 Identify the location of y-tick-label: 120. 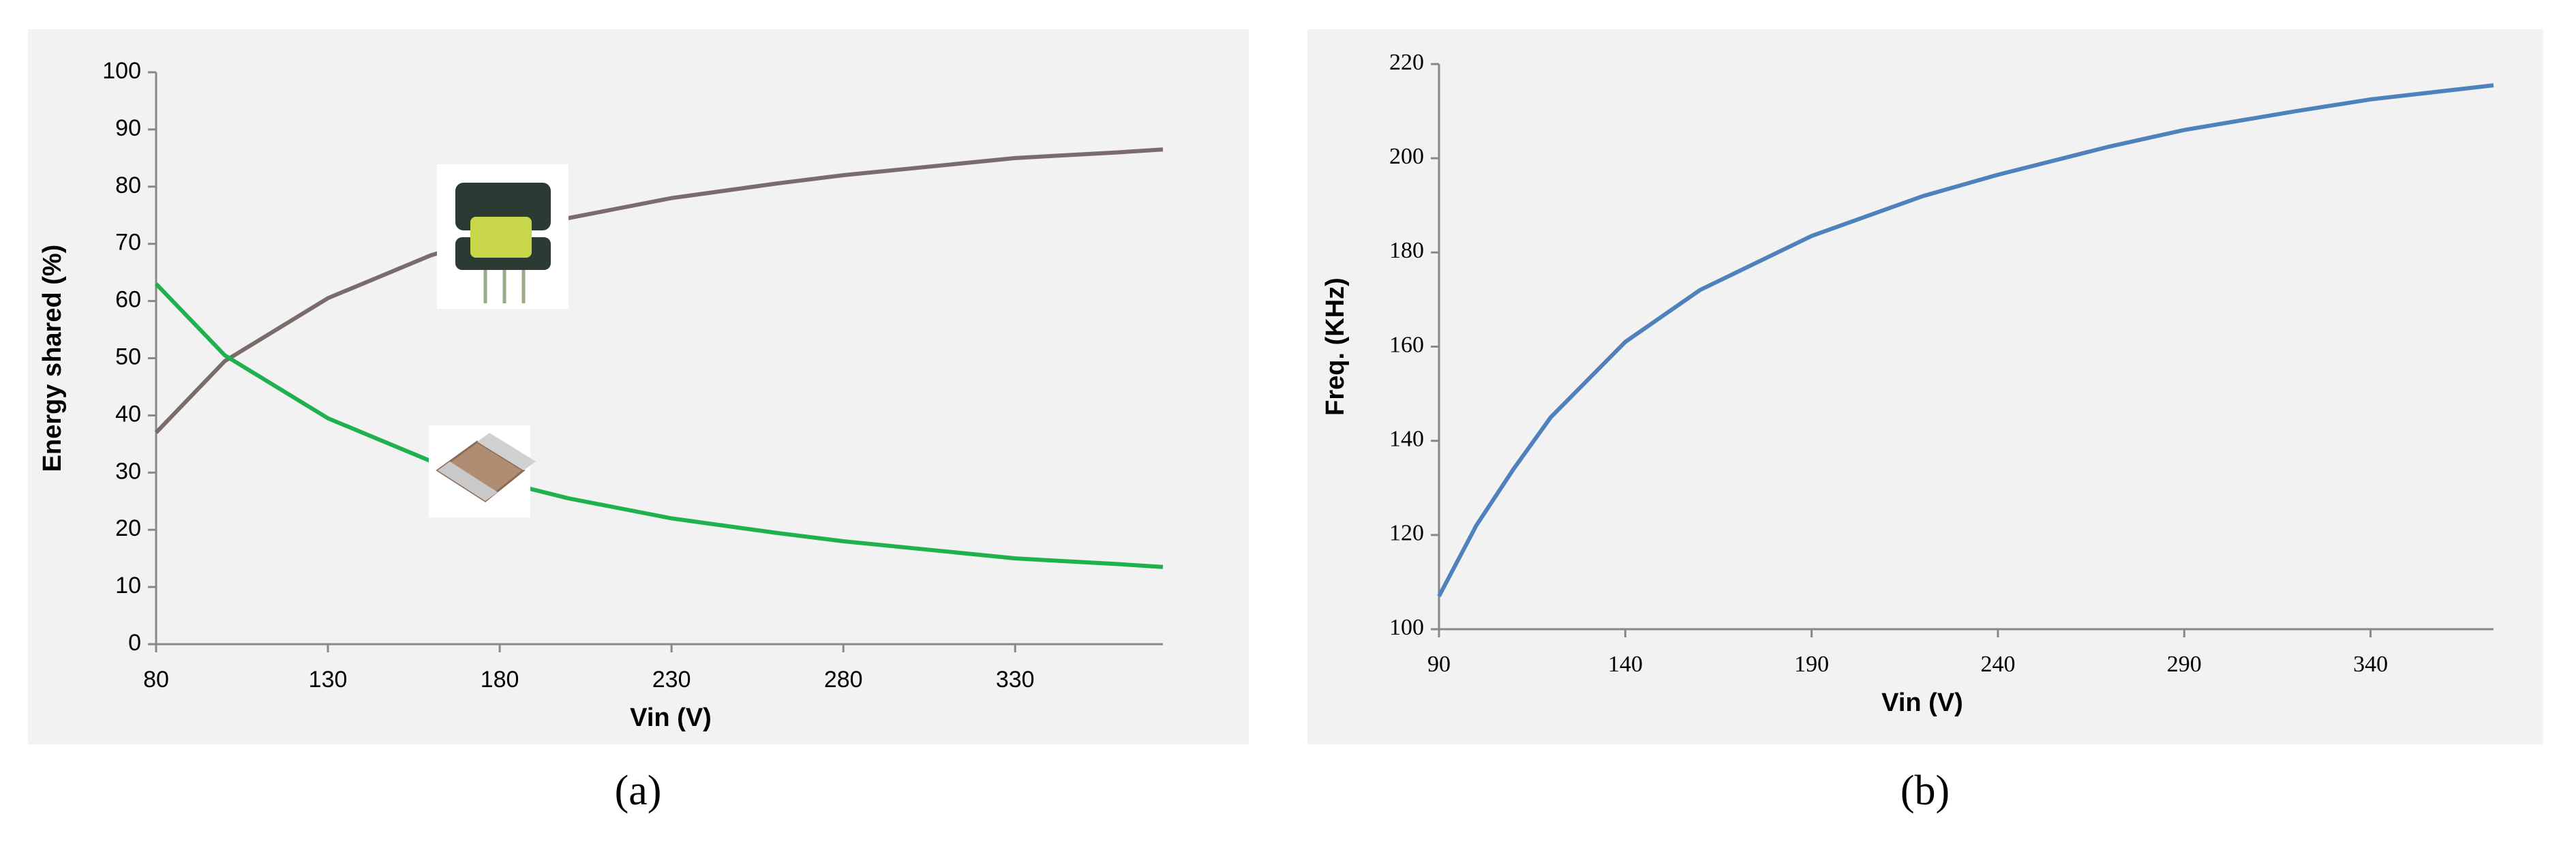
(1406, 533).